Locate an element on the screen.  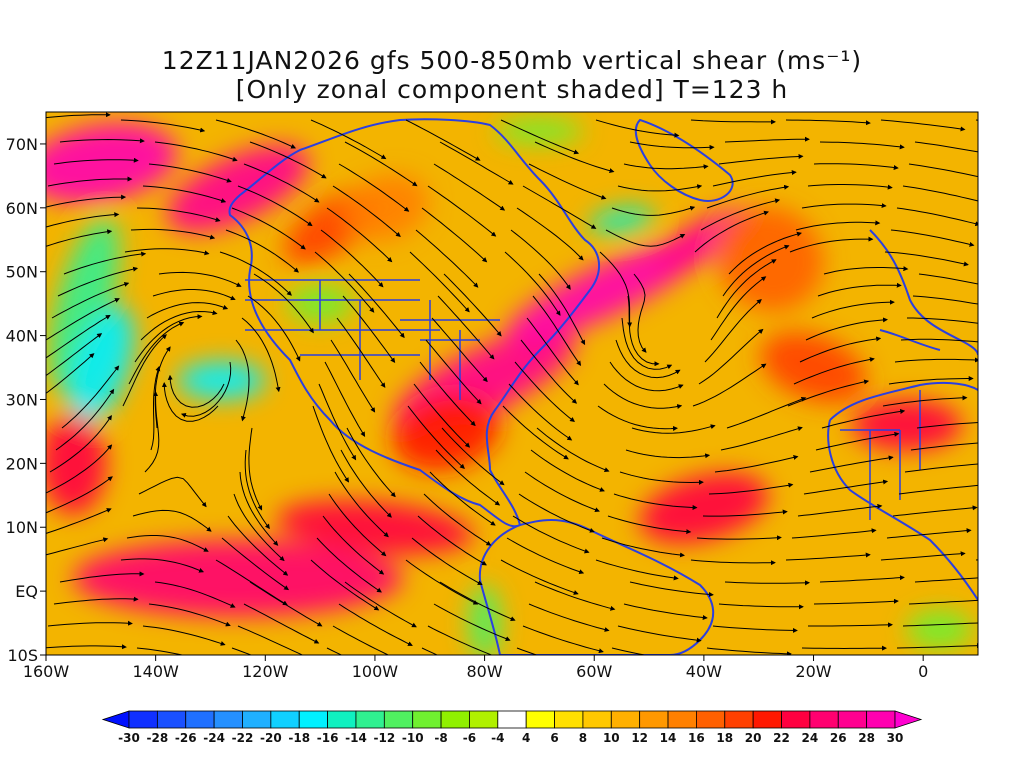
chart-subtitle: [Only zonal component shaded] T=123 h is located at coordinates (512, 89).